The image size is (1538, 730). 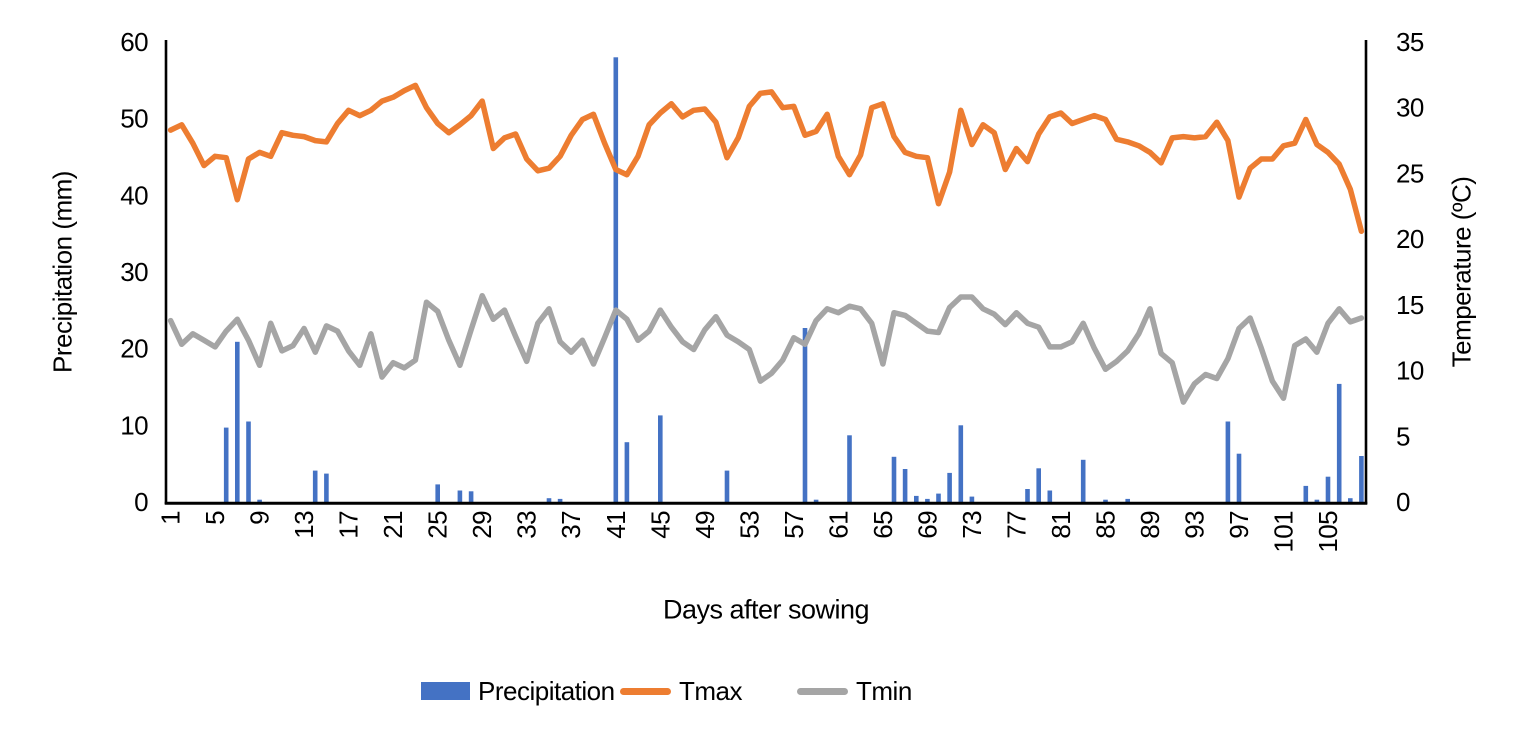 I want to click on right-axis-tick-label: 15, so click(x=1410, y=305).